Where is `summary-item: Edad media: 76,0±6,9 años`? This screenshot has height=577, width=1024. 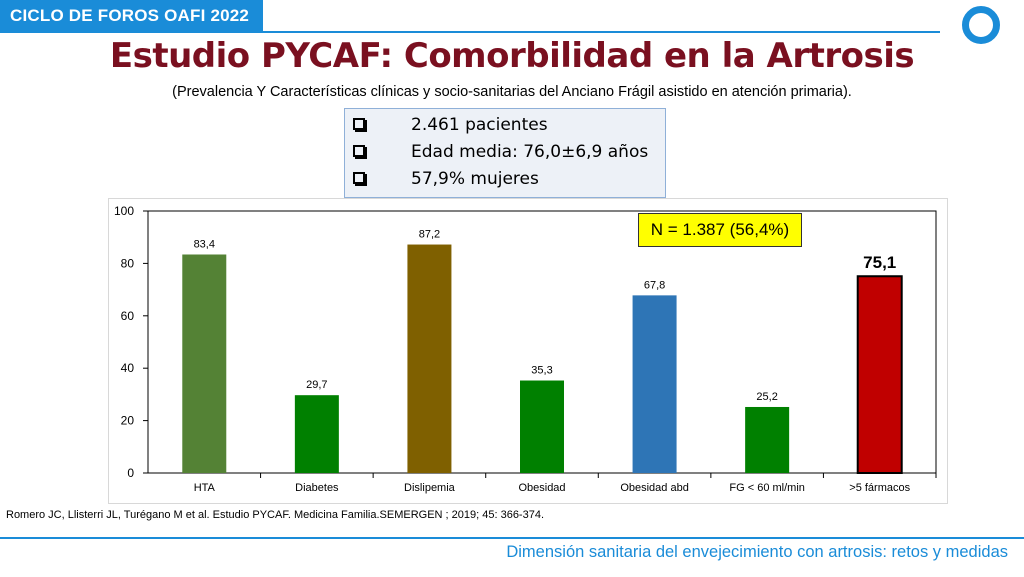 summary-item: Edad media: 76,0±6,9 años is located at coordinates (505, 152).